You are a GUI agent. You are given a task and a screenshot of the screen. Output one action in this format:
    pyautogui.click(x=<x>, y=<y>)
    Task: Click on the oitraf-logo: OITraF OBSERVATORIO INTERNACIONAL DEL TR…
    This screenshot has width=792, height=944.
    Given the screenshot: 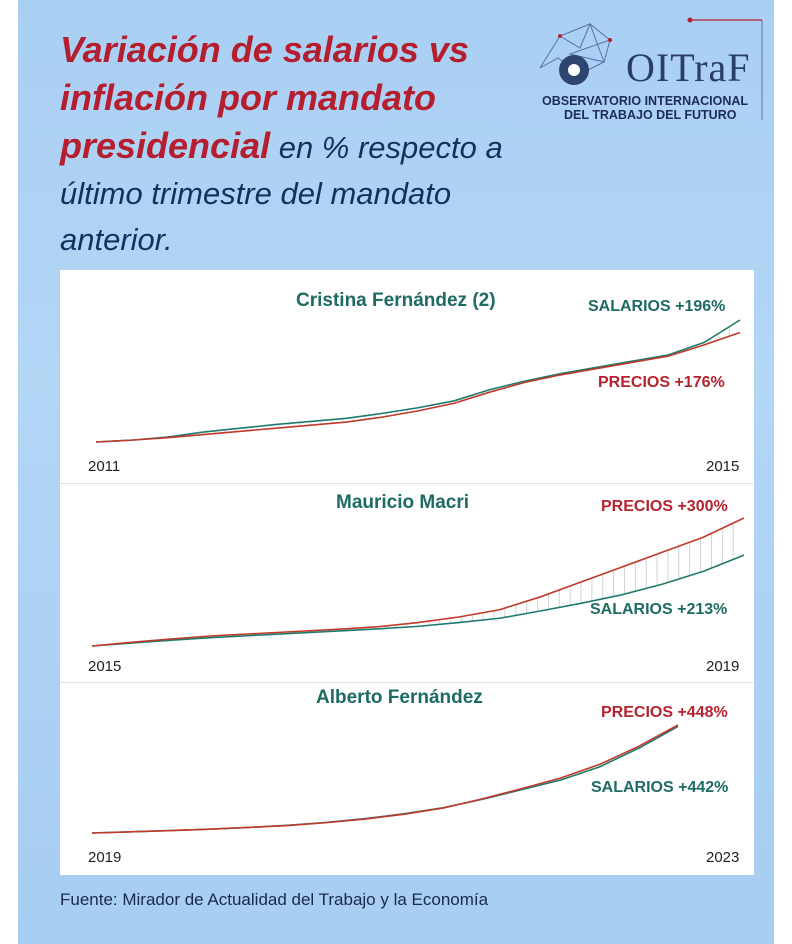 What is the action you would take?
    pyautogui.click(x=648, y=74)
    